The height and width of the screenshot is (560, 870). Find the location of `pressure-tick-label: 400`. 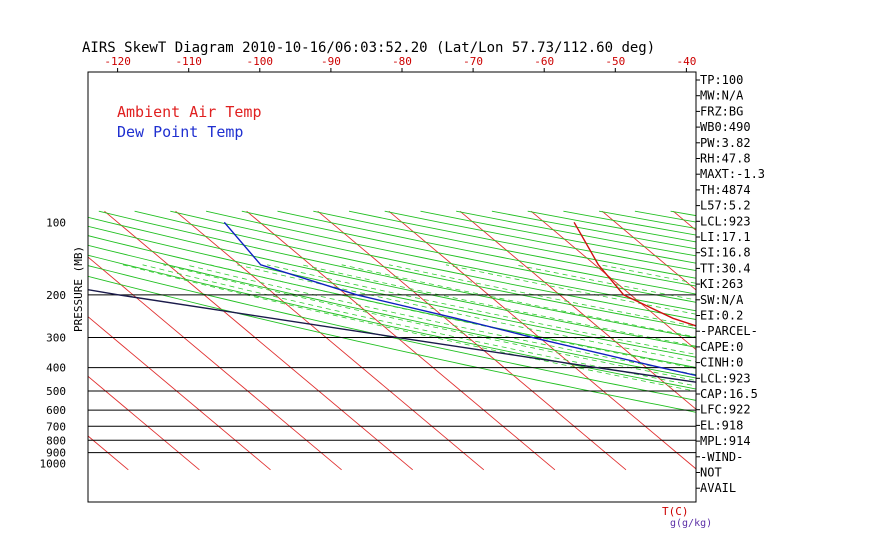

pressure-tick-label: 400 is located at coordinates (56, 368).